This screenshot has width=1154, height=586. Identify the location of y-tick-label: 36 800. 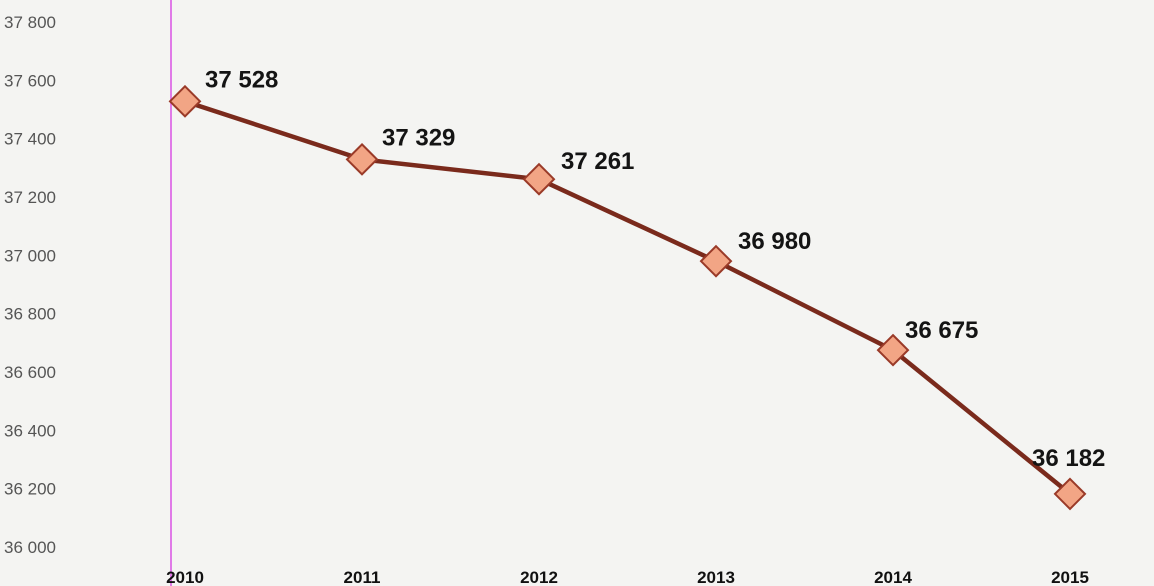
(30, 314).